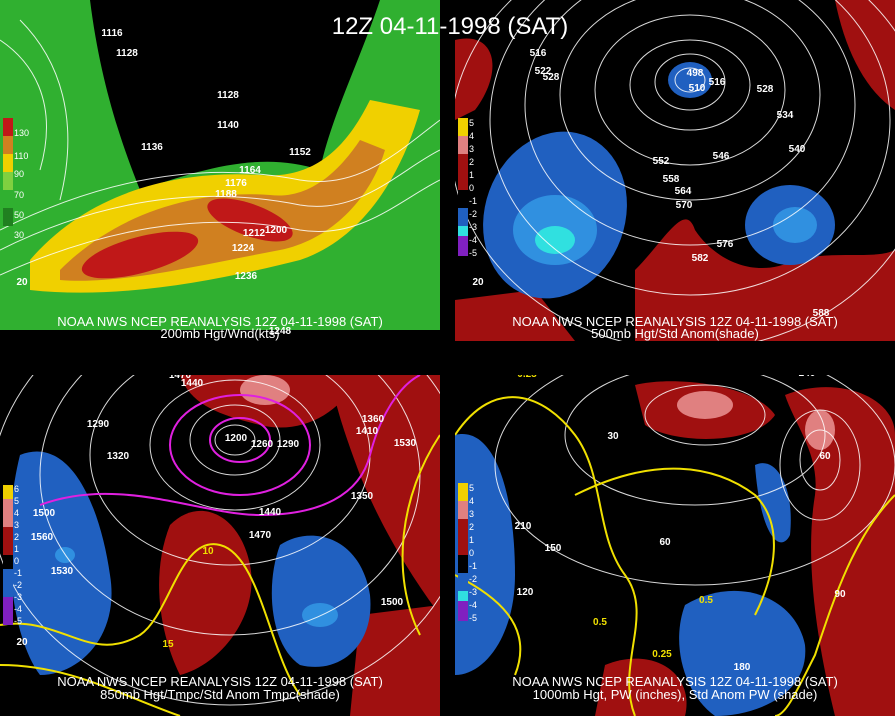  I want to click on contour-label: 1128, so click(127, 53).